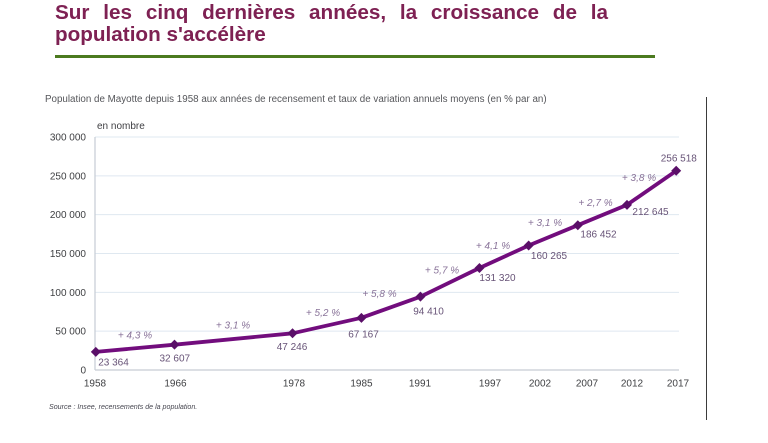  Describe the element at coordinates (650, 212) in the screenshot. I see `point-value-label: 212 645` at that location.